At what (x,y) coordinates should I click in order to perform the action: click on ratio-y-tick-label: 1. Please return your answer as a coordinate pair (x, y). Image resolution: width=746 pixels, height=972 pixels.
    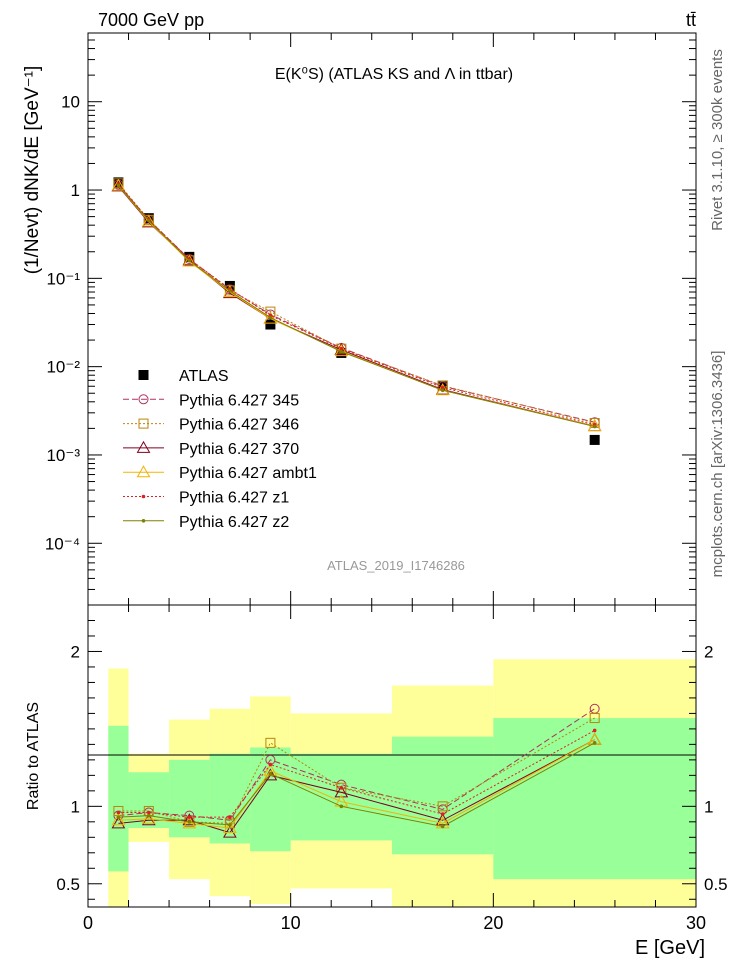
    Looking at the image, I should click on (75, 806).